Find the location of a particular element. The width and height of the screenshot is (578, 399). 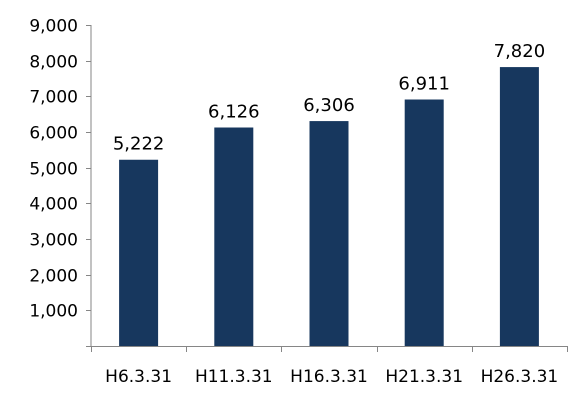

x-category-label: H6.3.31 is located at coordinates (138, 377).